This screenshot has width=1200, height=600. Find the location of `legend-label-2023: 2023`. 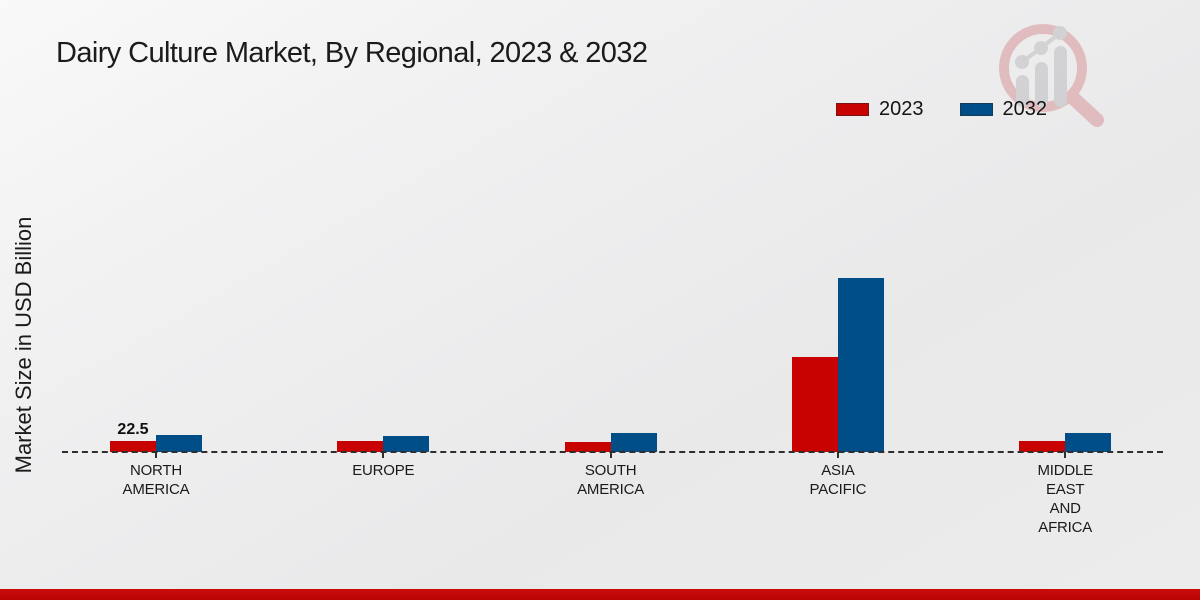

legend-label-2023: 2023 is located at coordinates (901, 109).